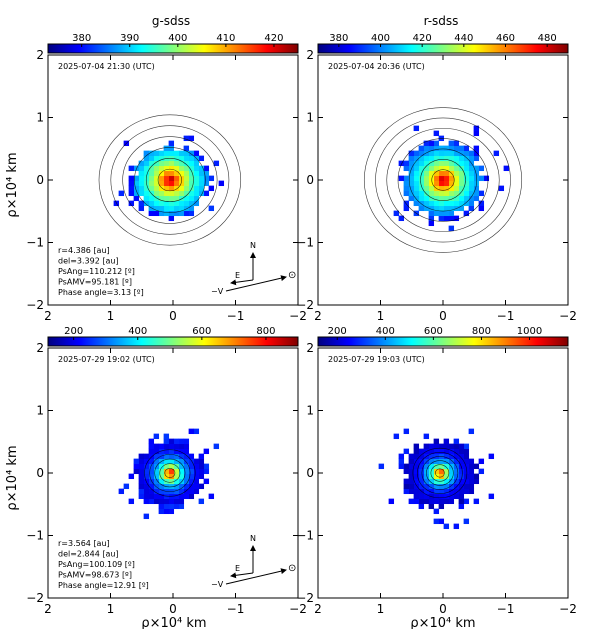 The width and height of the screenshot is (600, 629). What do you see at coordinates (73, 331) in the screenshot?
I see `colorbar-tick-label: 200` at bounding box center [73, 331].